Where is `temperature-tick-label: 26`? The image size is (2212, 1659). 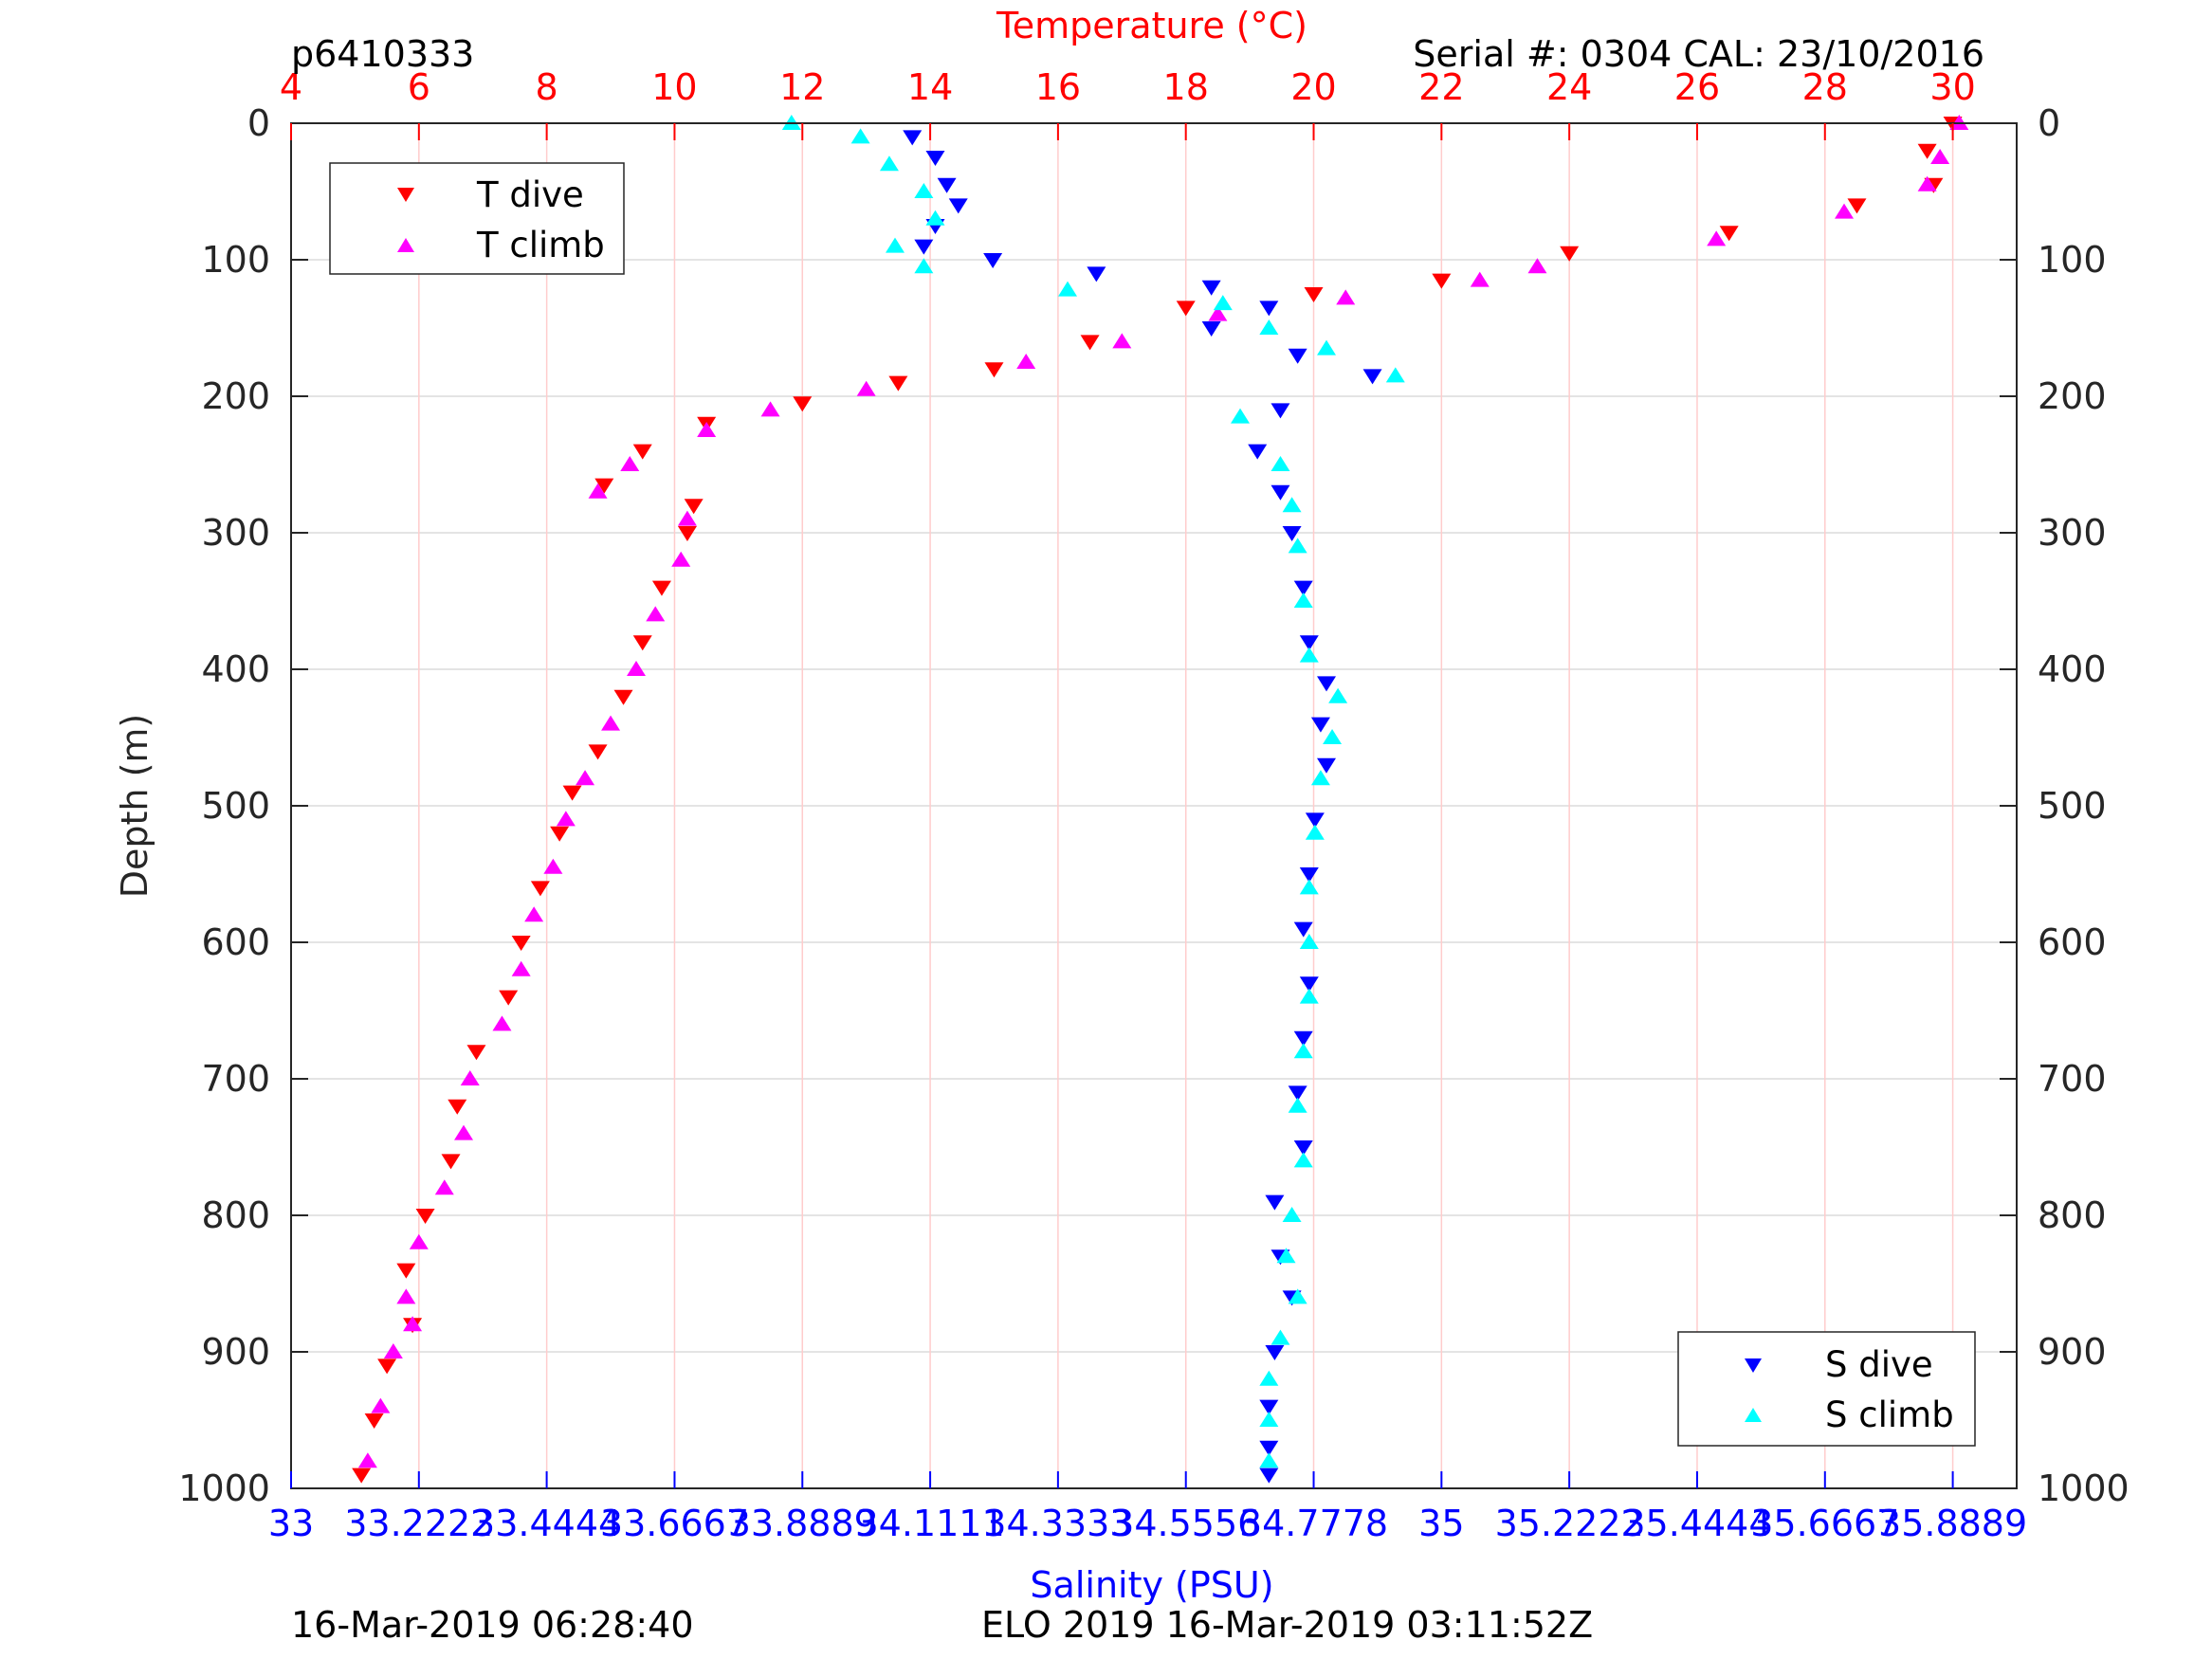
temperature-tick-label: 26 is located at coordinates (1697, 87).